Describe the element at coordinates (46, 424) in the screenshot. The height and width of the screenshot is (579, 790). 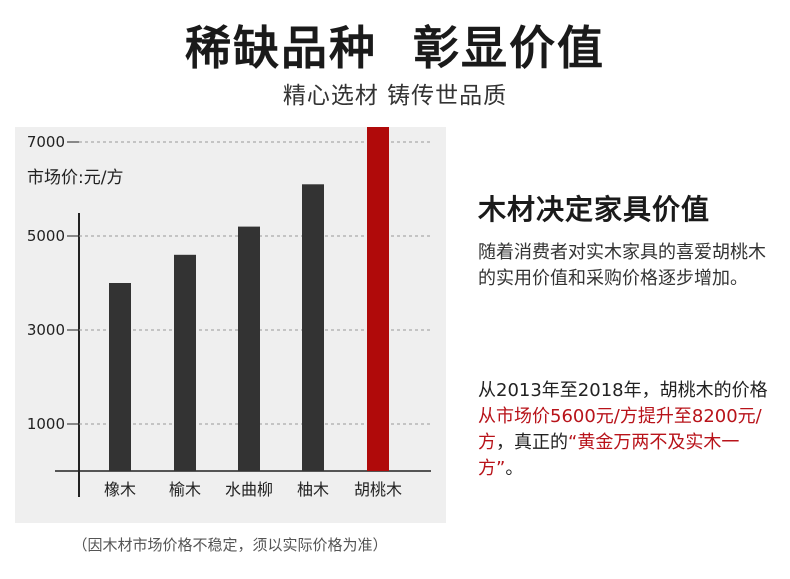
I see `y-tick-label: 1000` at that location.